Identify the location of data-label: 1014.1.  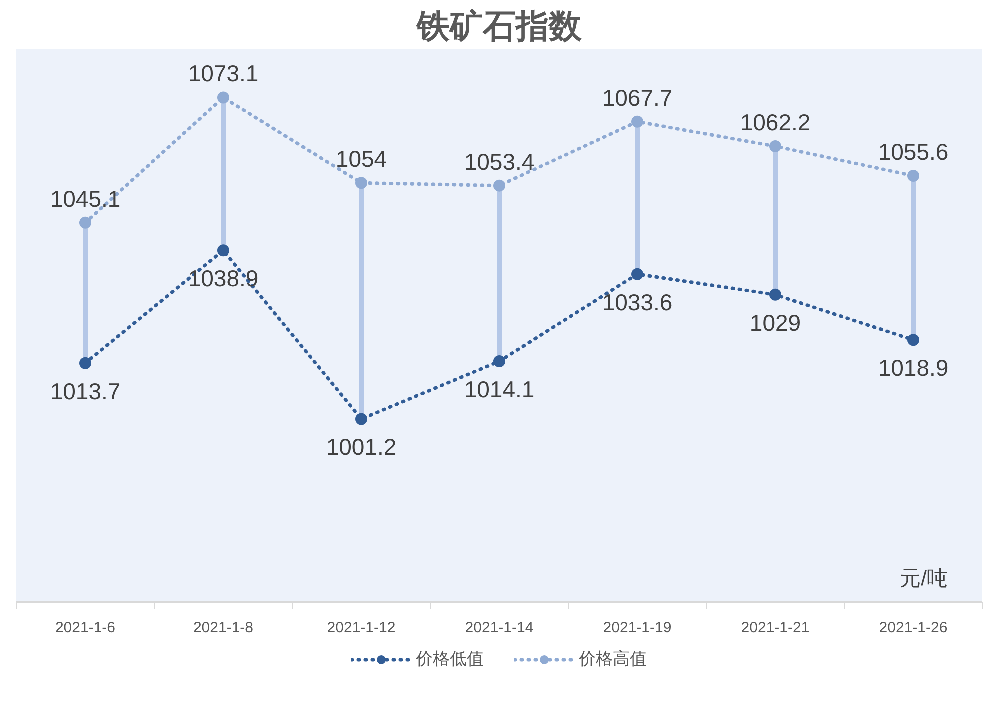
(499, 389).